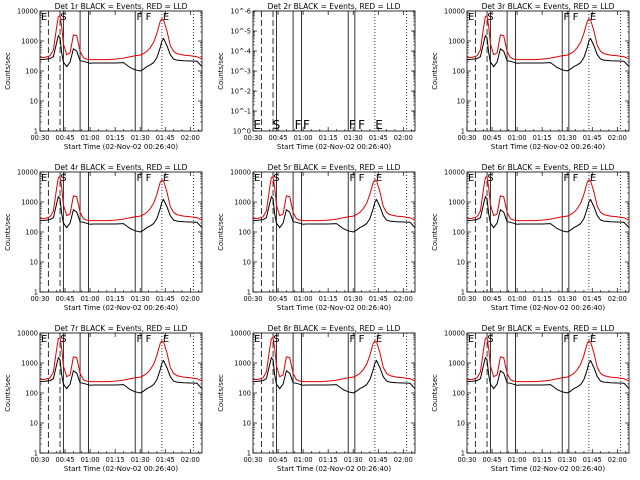 This screenshot has width=640, height=480. What do you see at coordinates (617, 138) in the screenshot?
I see `x-tick-label: 02:00` at bounding box center [617, 138].